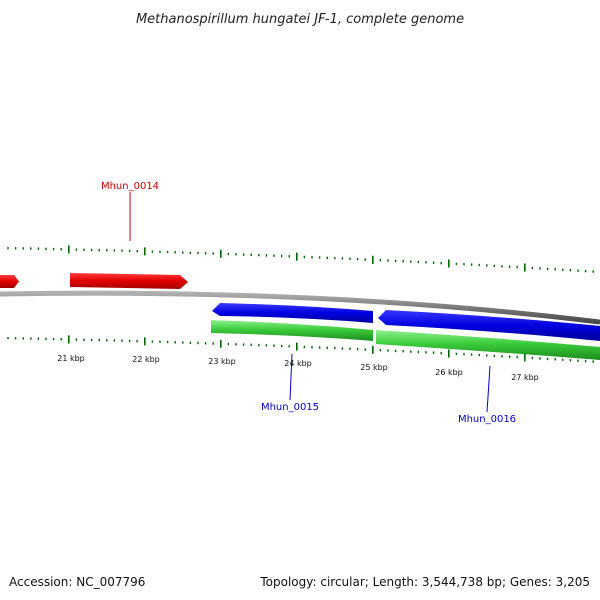  What do you see at coordinates (449, 372) in the screenshot?
I see `scale-tick-label: 26 kbp` at bounding box center [449, 372].